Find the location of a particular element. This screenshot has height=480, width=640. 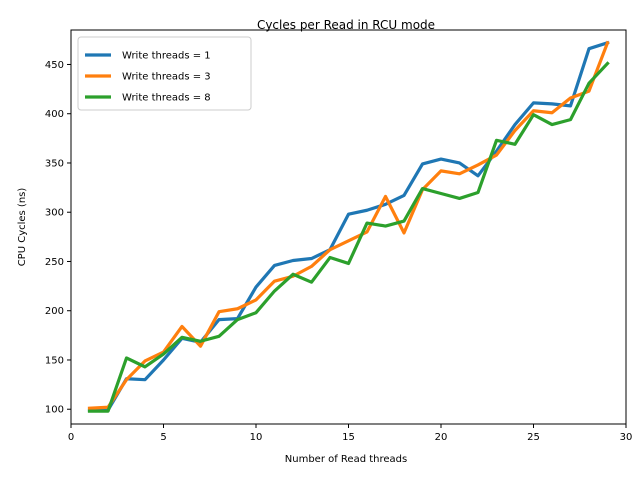

y-tick-label: 150 is located at coordinates (54, 360).